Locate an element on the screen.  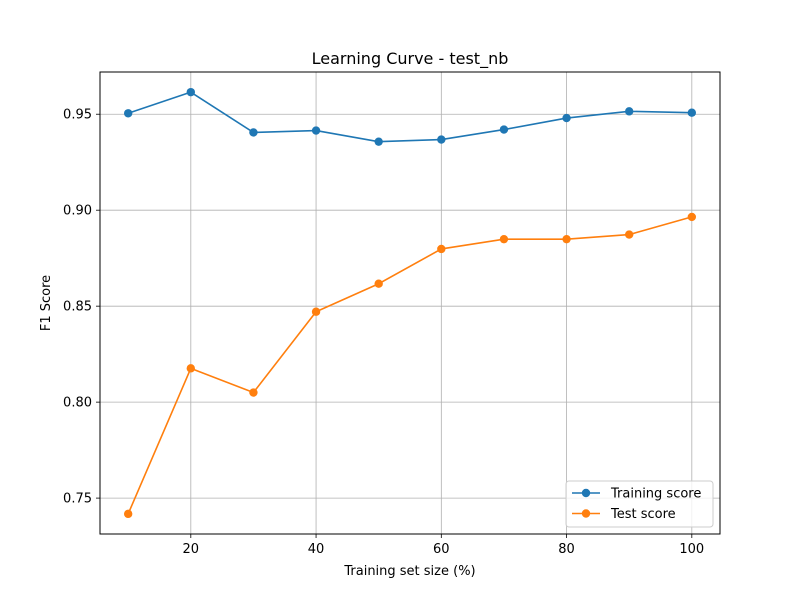
legend: Training score Test score is located at coordinates (639, 504).